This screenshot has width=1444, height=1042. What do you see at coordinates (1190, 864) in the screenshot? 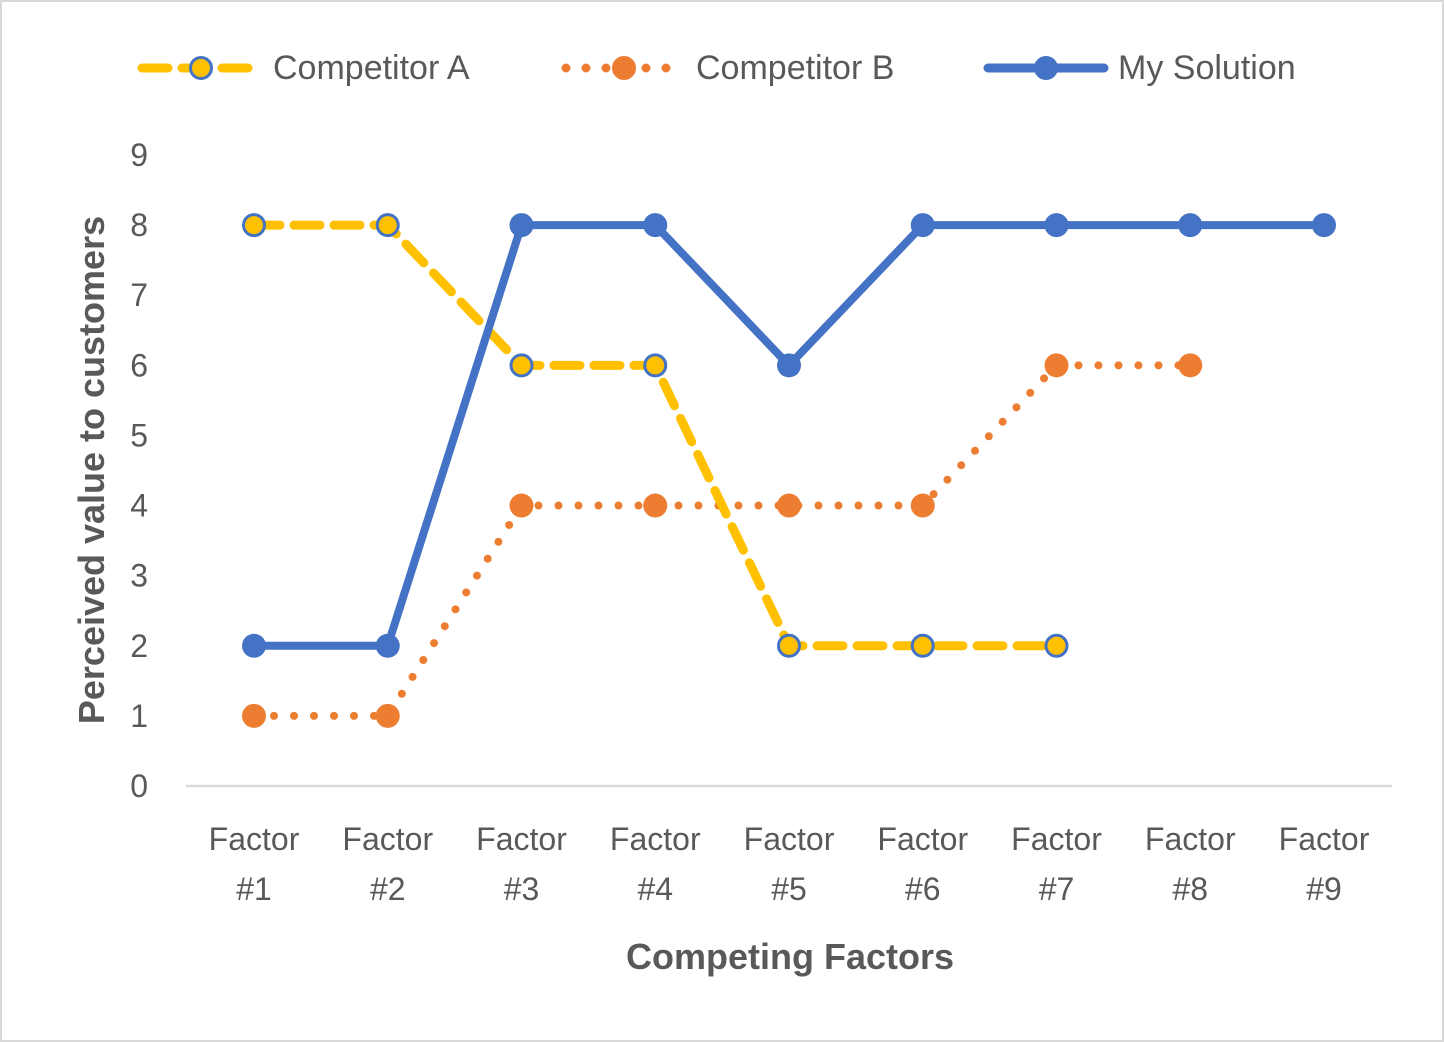
I see `x-tick-label: Factor #8` at bounding box center [1190, 864].